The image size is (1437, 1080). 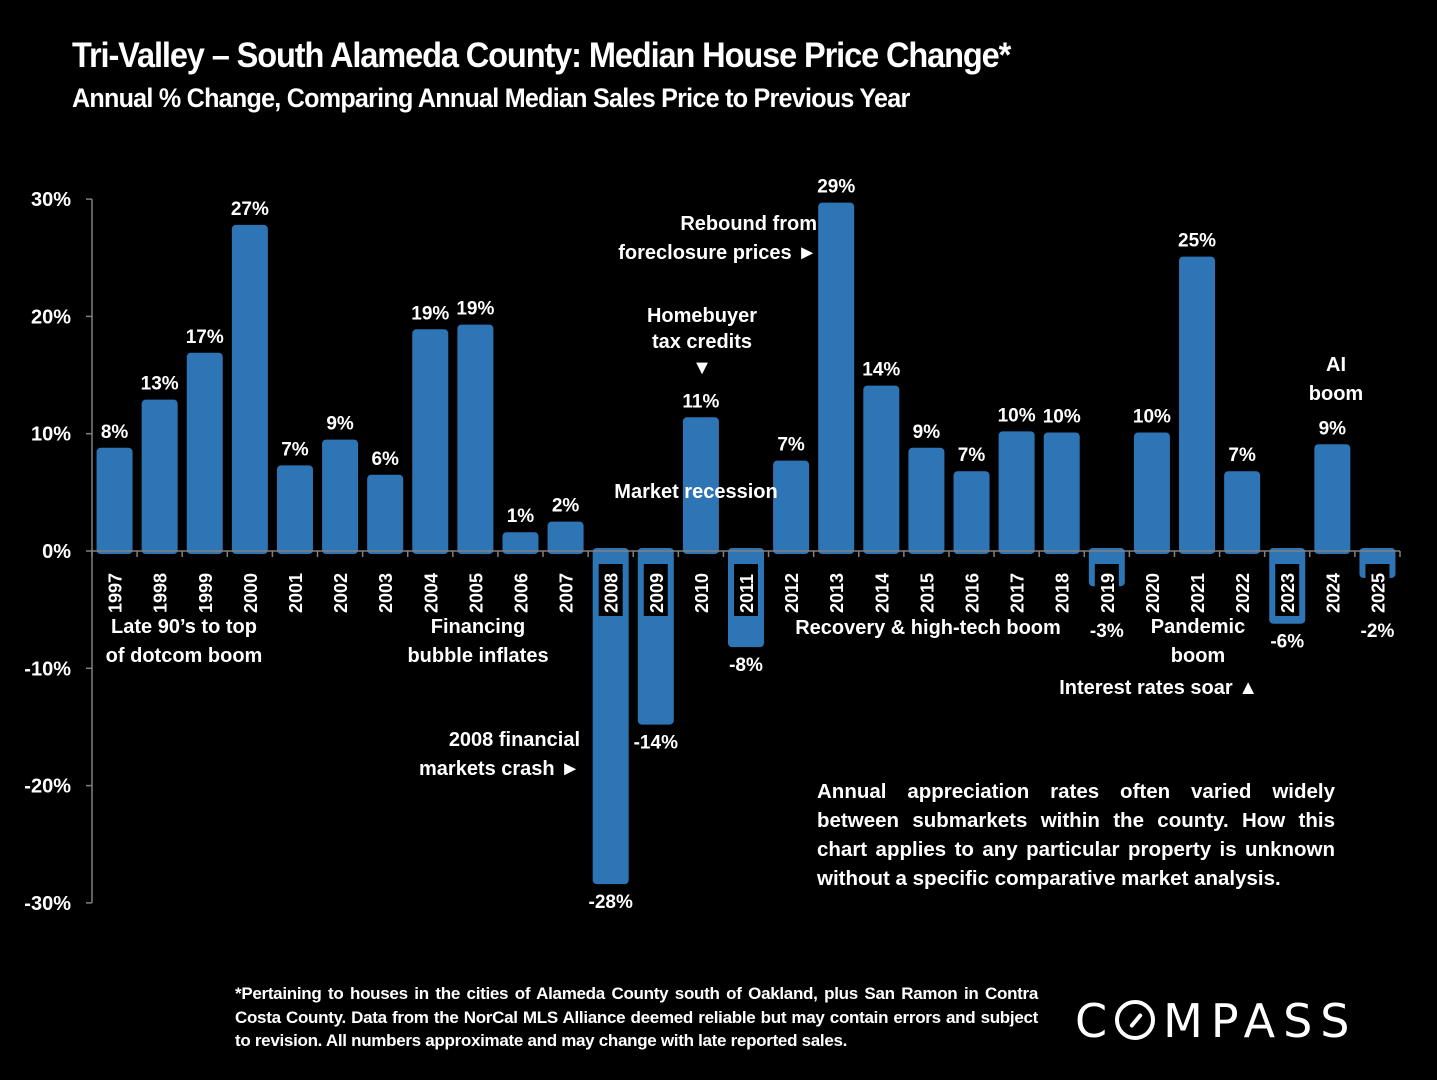 What do you see at coordinates (47, 787) in the screenshot?
I see `y-tick-label: -20%` at bounding box center [47, 787].